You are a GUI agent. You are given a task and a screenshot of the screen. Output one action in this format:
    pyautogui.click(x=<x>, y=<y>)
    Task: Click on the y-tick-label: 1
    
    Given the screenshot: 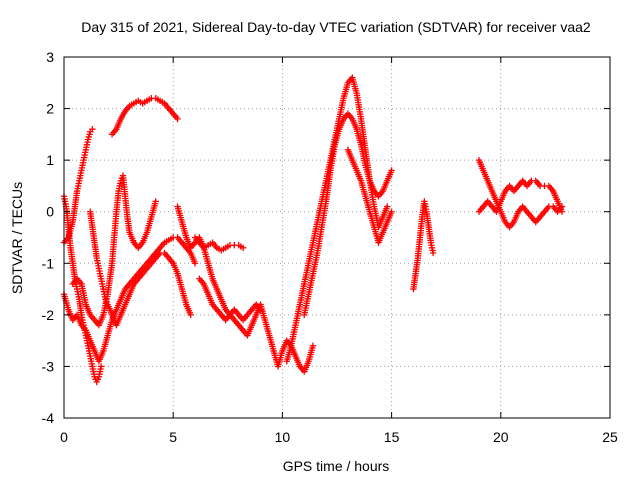 What is the action you would take?
    pyautogui.click(x=50, y=160)
    